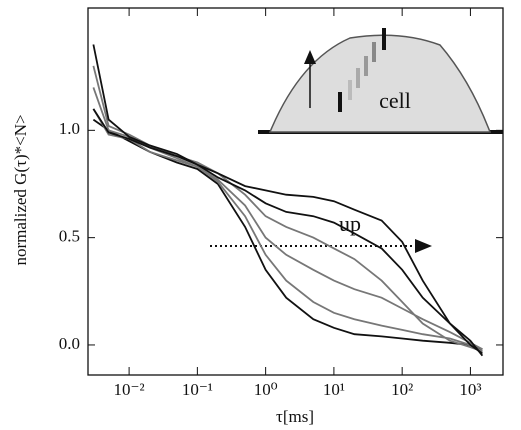 The height and width of the screenshot is (430, 521). I want to click on inset-label: cell, so click(395, 100).